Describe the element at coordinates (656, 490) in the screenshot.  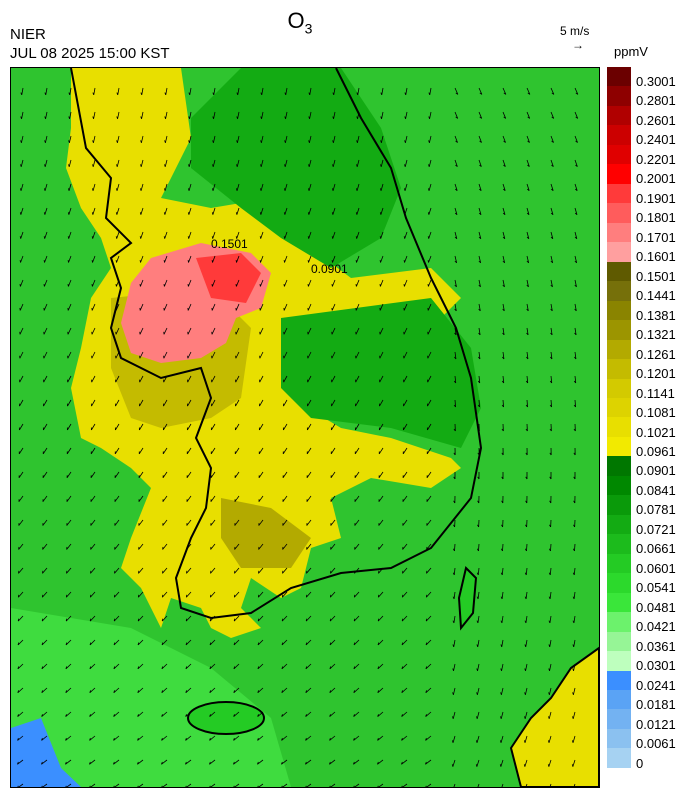
I see `colorbar-label: 0.0841` at that location.